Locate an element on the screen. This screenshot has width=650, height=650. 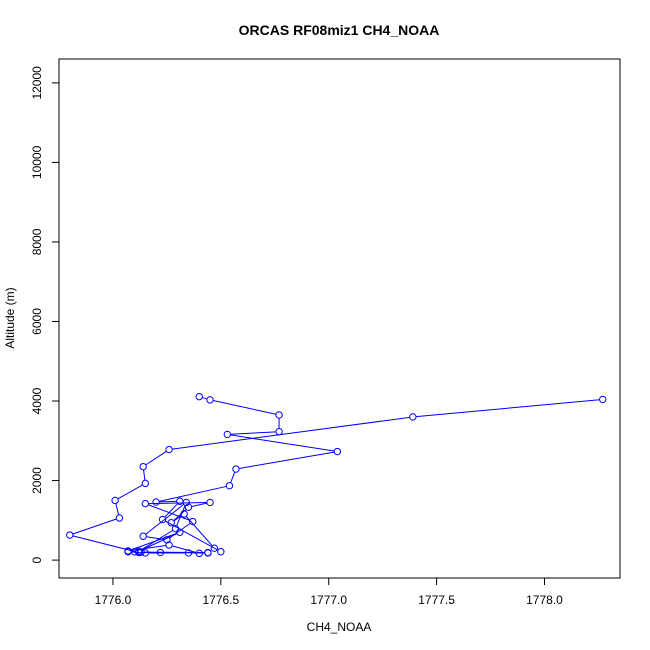
x-tick-label: 1777.5 is located at coordinates (436, 600).